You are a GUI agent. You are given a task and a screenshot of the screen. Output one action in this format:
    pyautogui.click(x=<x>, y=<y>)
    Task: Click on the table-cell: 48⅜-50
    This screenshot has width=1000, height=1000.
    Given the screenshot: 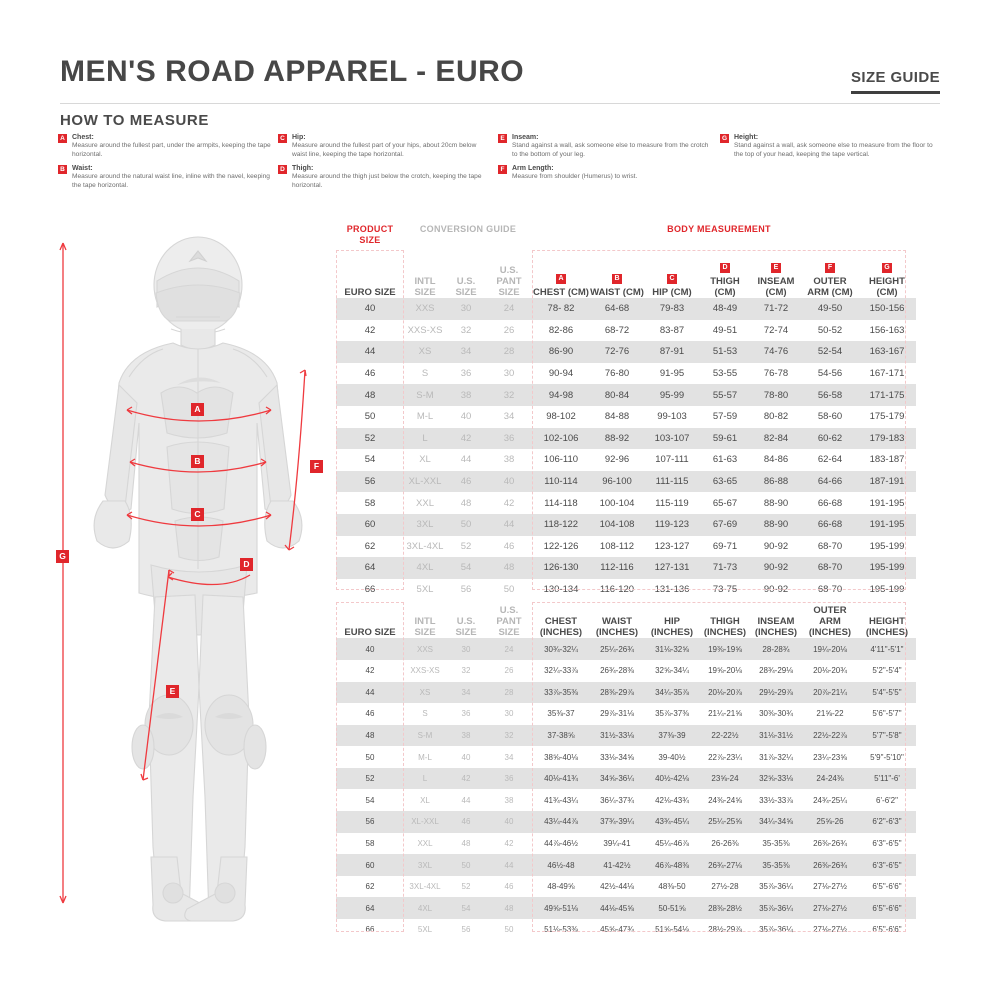 What is the action you would take?
    pyautogui.click(x=672, y=887)
    